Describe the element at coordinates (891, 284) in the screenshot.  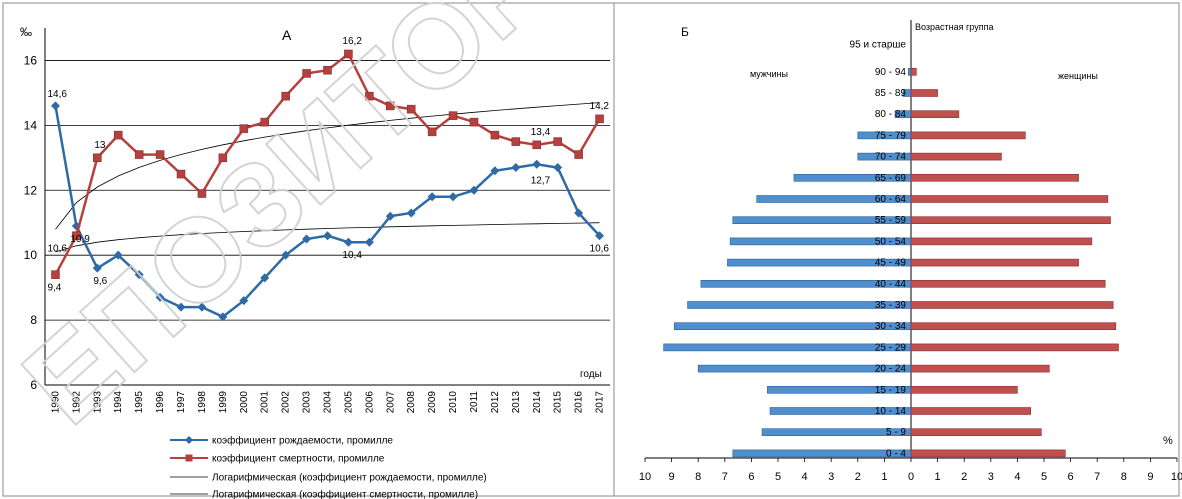
I see `category-label: 40 - 44` at that location.